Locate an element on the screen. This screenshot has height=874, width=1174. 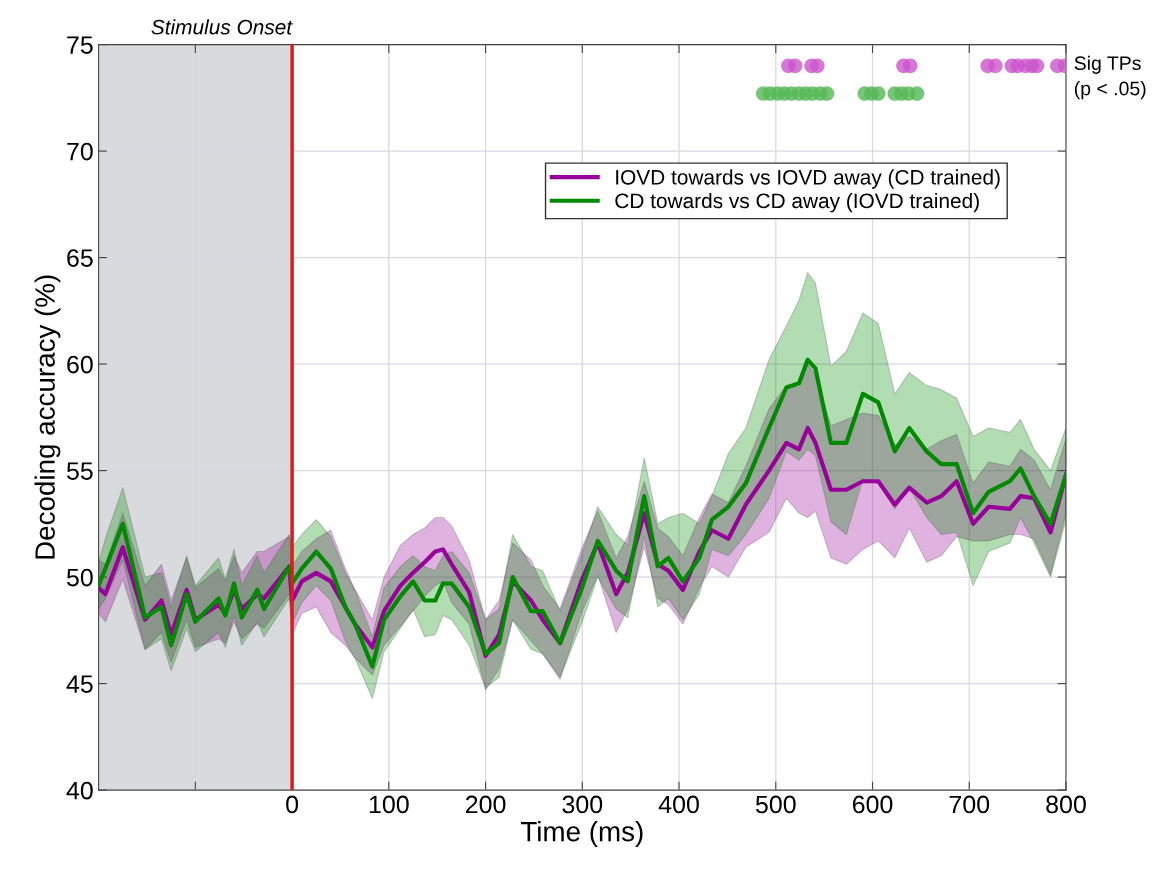
x-tick-label: 300 is located at coordinates (582, 804).